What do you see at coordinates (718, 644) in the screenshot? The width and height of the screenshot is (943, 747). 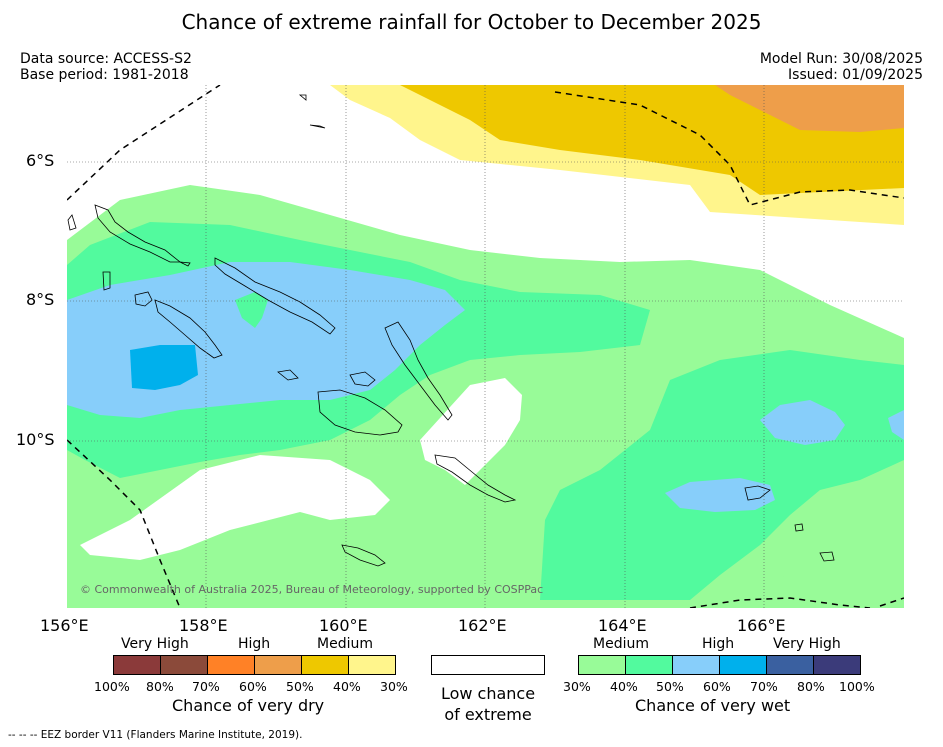 I see `wet-level-high: High` at bounding box center [718, 644].